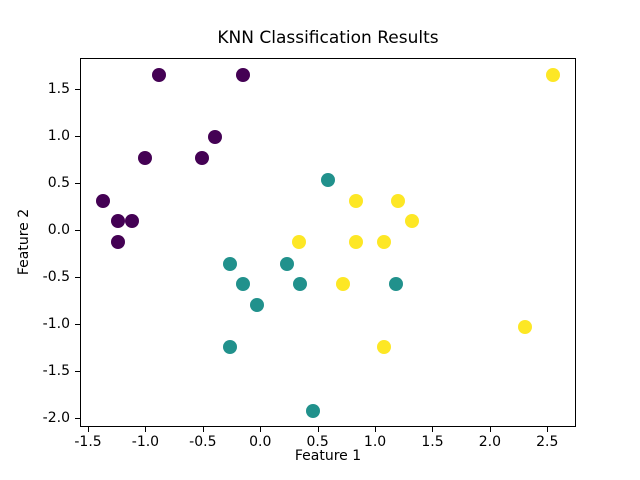 Image resolution: width=640 pixels, height=480 pixels. What do you see at coordinates (490, 442) in the screenshot?
I see `x-tick-label: 2.0` at bounding box center [490, 442].